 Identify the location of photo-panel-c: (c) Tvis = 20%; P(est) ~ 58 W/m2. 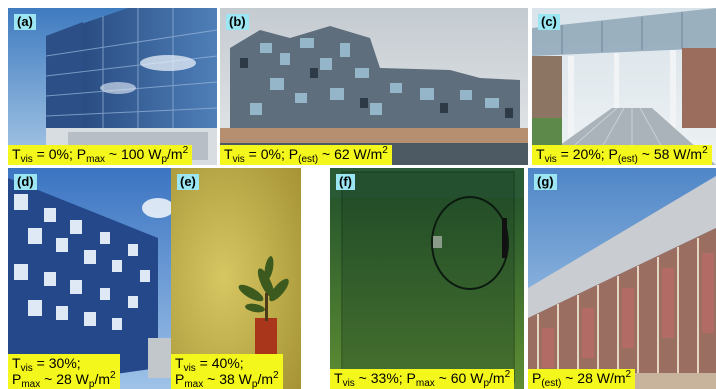
(624, 86).